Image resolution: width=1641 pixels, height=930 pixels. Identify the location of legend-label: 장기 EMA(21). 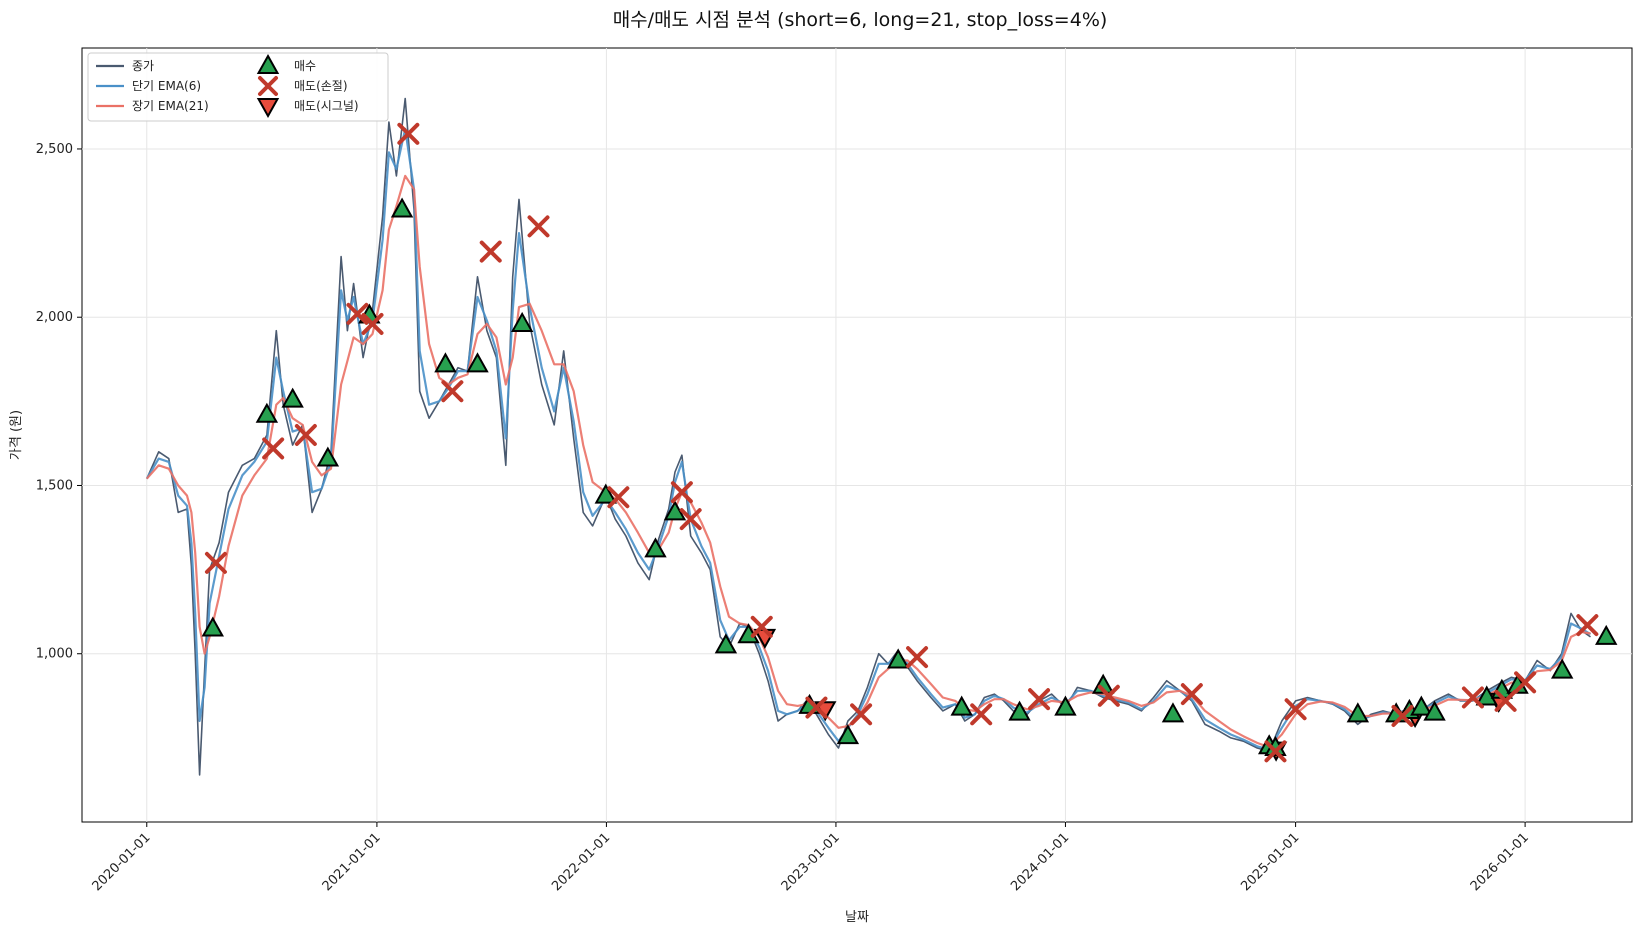
(170, 106).